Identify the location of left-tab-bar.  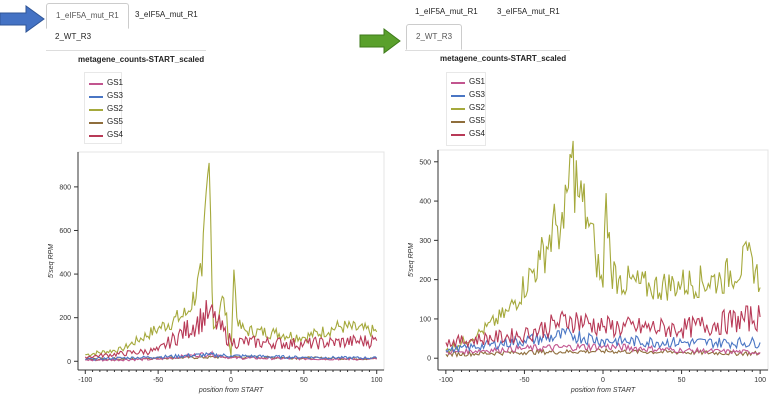
(126, 25).